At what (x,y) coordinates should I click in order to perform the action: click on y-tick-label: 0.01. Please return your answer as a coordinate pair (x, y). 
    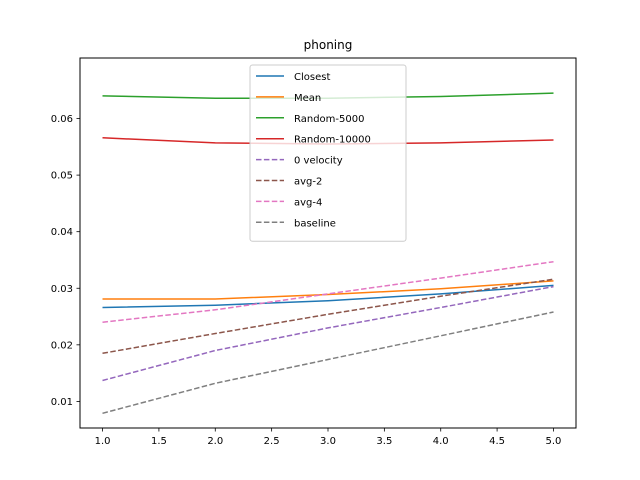
    Looking at the image, I should click on (62, 402).